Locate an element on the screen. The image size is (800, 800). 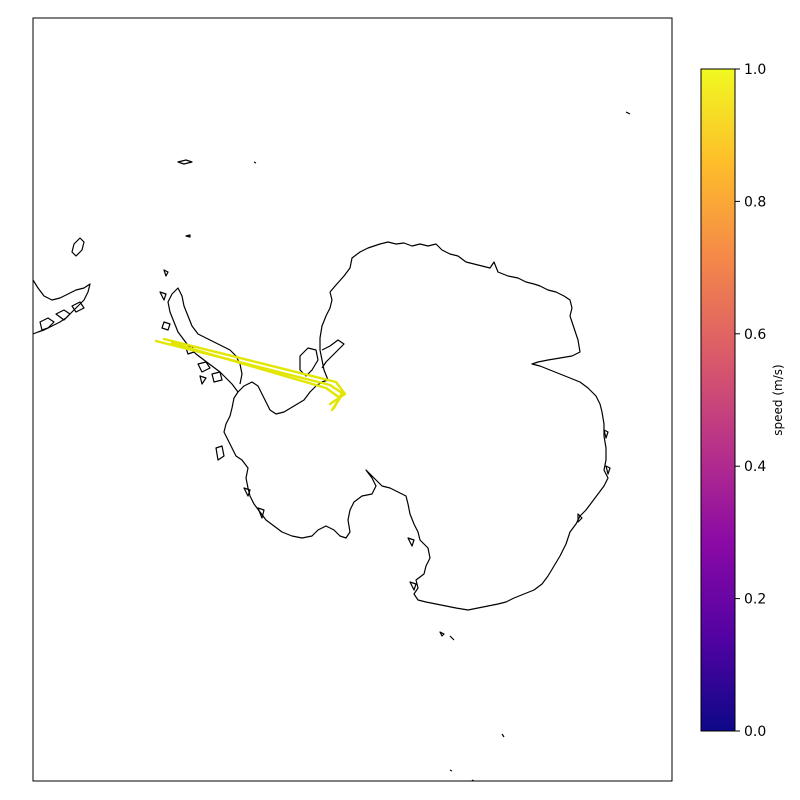
colorbar-tick-label: 0.2 is located at coordinates (755, 600).